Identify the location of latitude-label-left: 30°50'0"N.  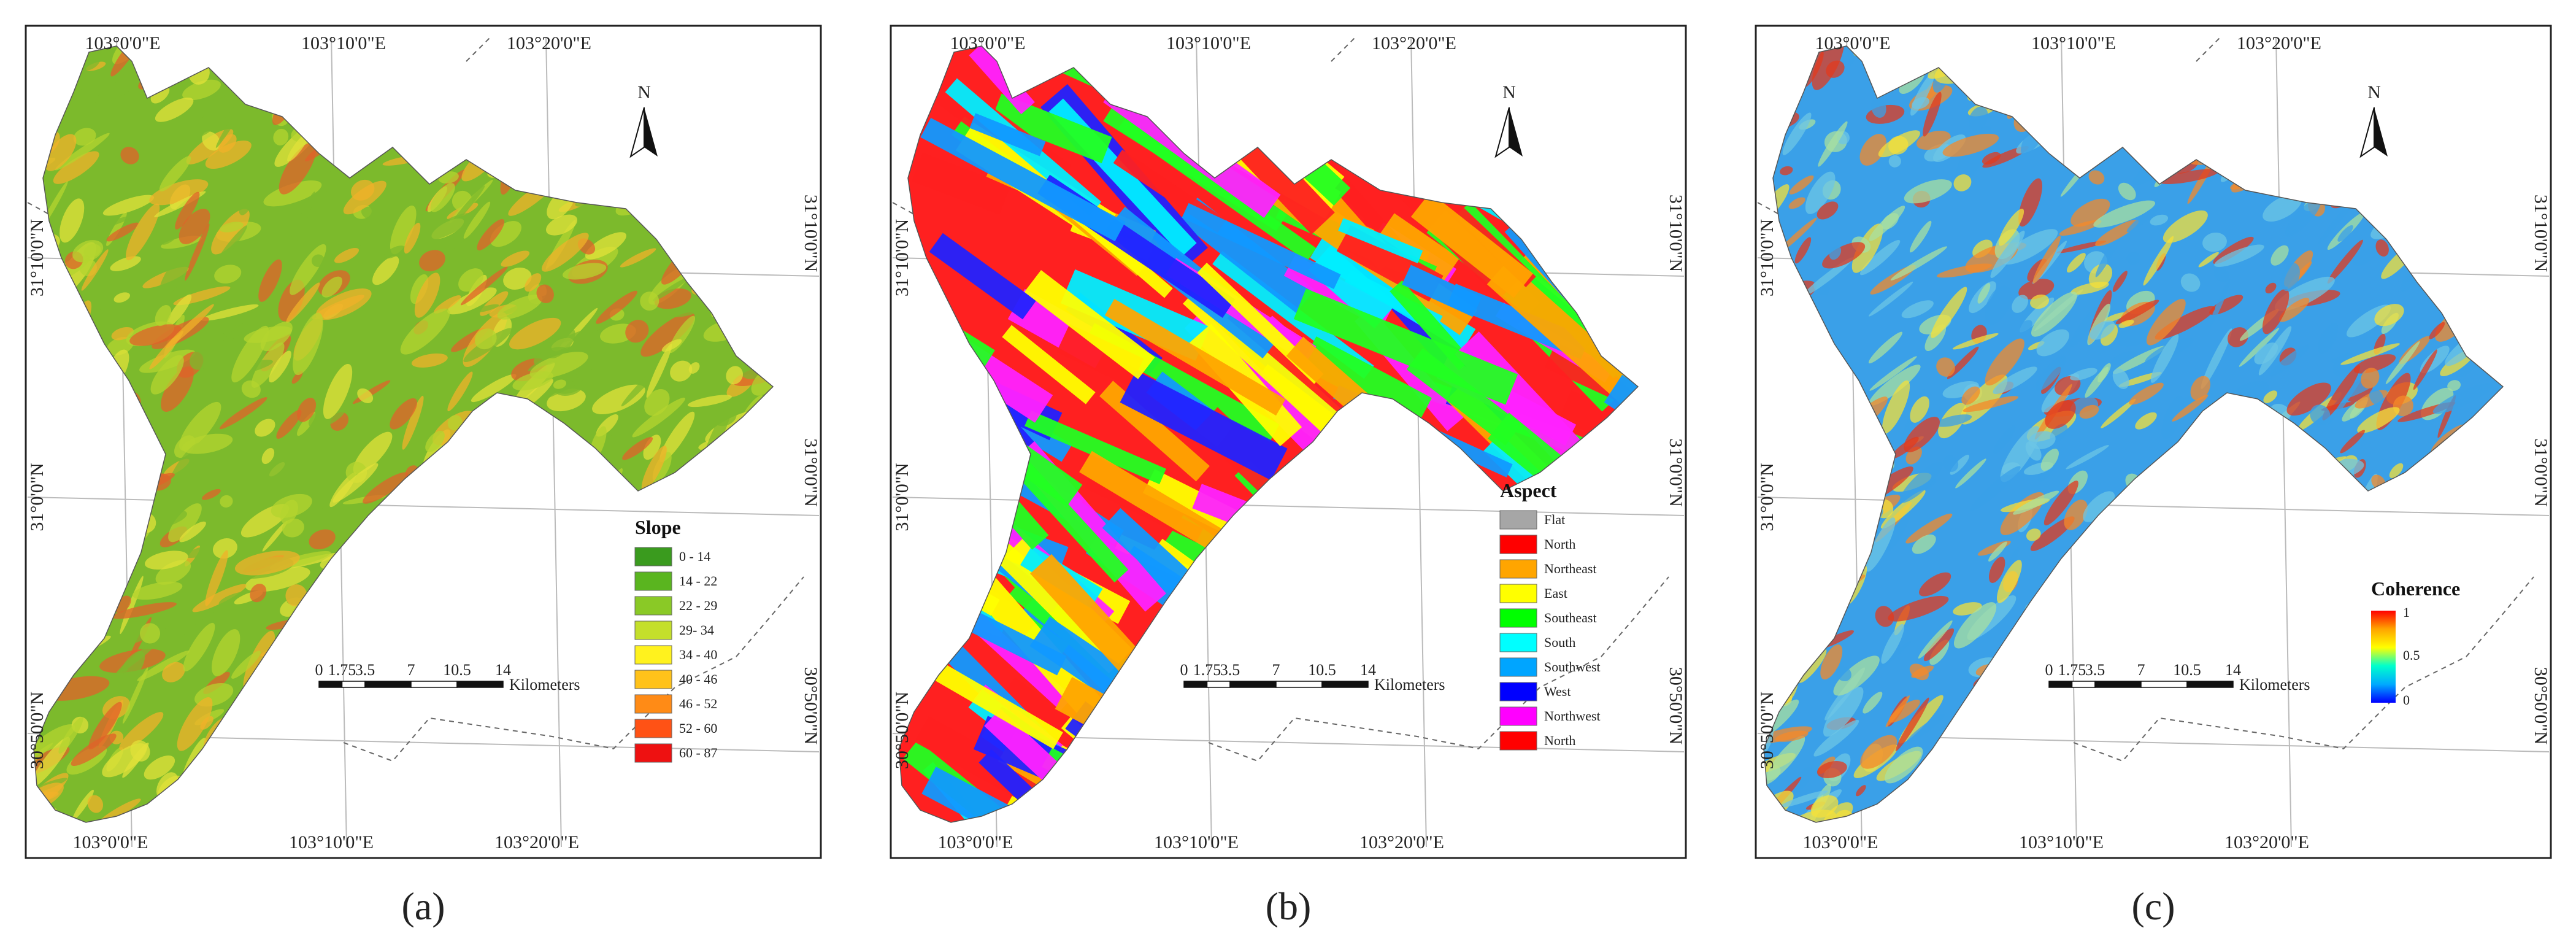
(37, 731).